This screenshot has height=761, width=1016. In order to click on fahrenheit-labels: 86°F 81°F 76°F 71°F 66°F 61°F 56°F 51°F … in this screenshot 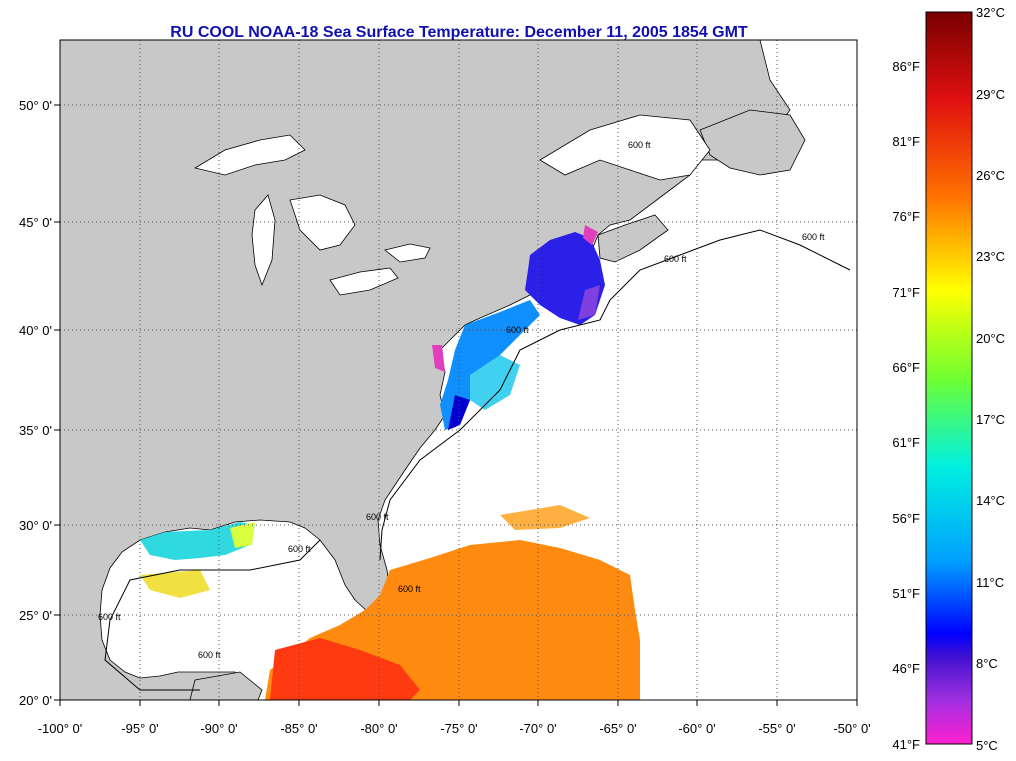, I will do `click(906, 405)`.